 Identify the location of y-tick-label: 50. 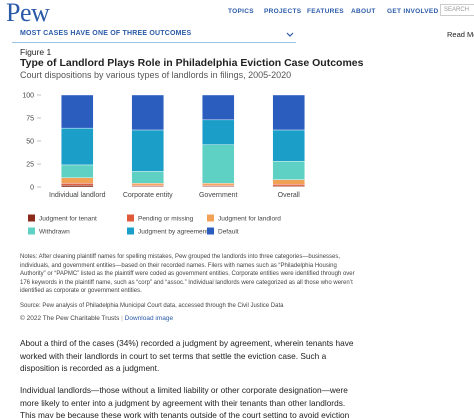
(30, 142).